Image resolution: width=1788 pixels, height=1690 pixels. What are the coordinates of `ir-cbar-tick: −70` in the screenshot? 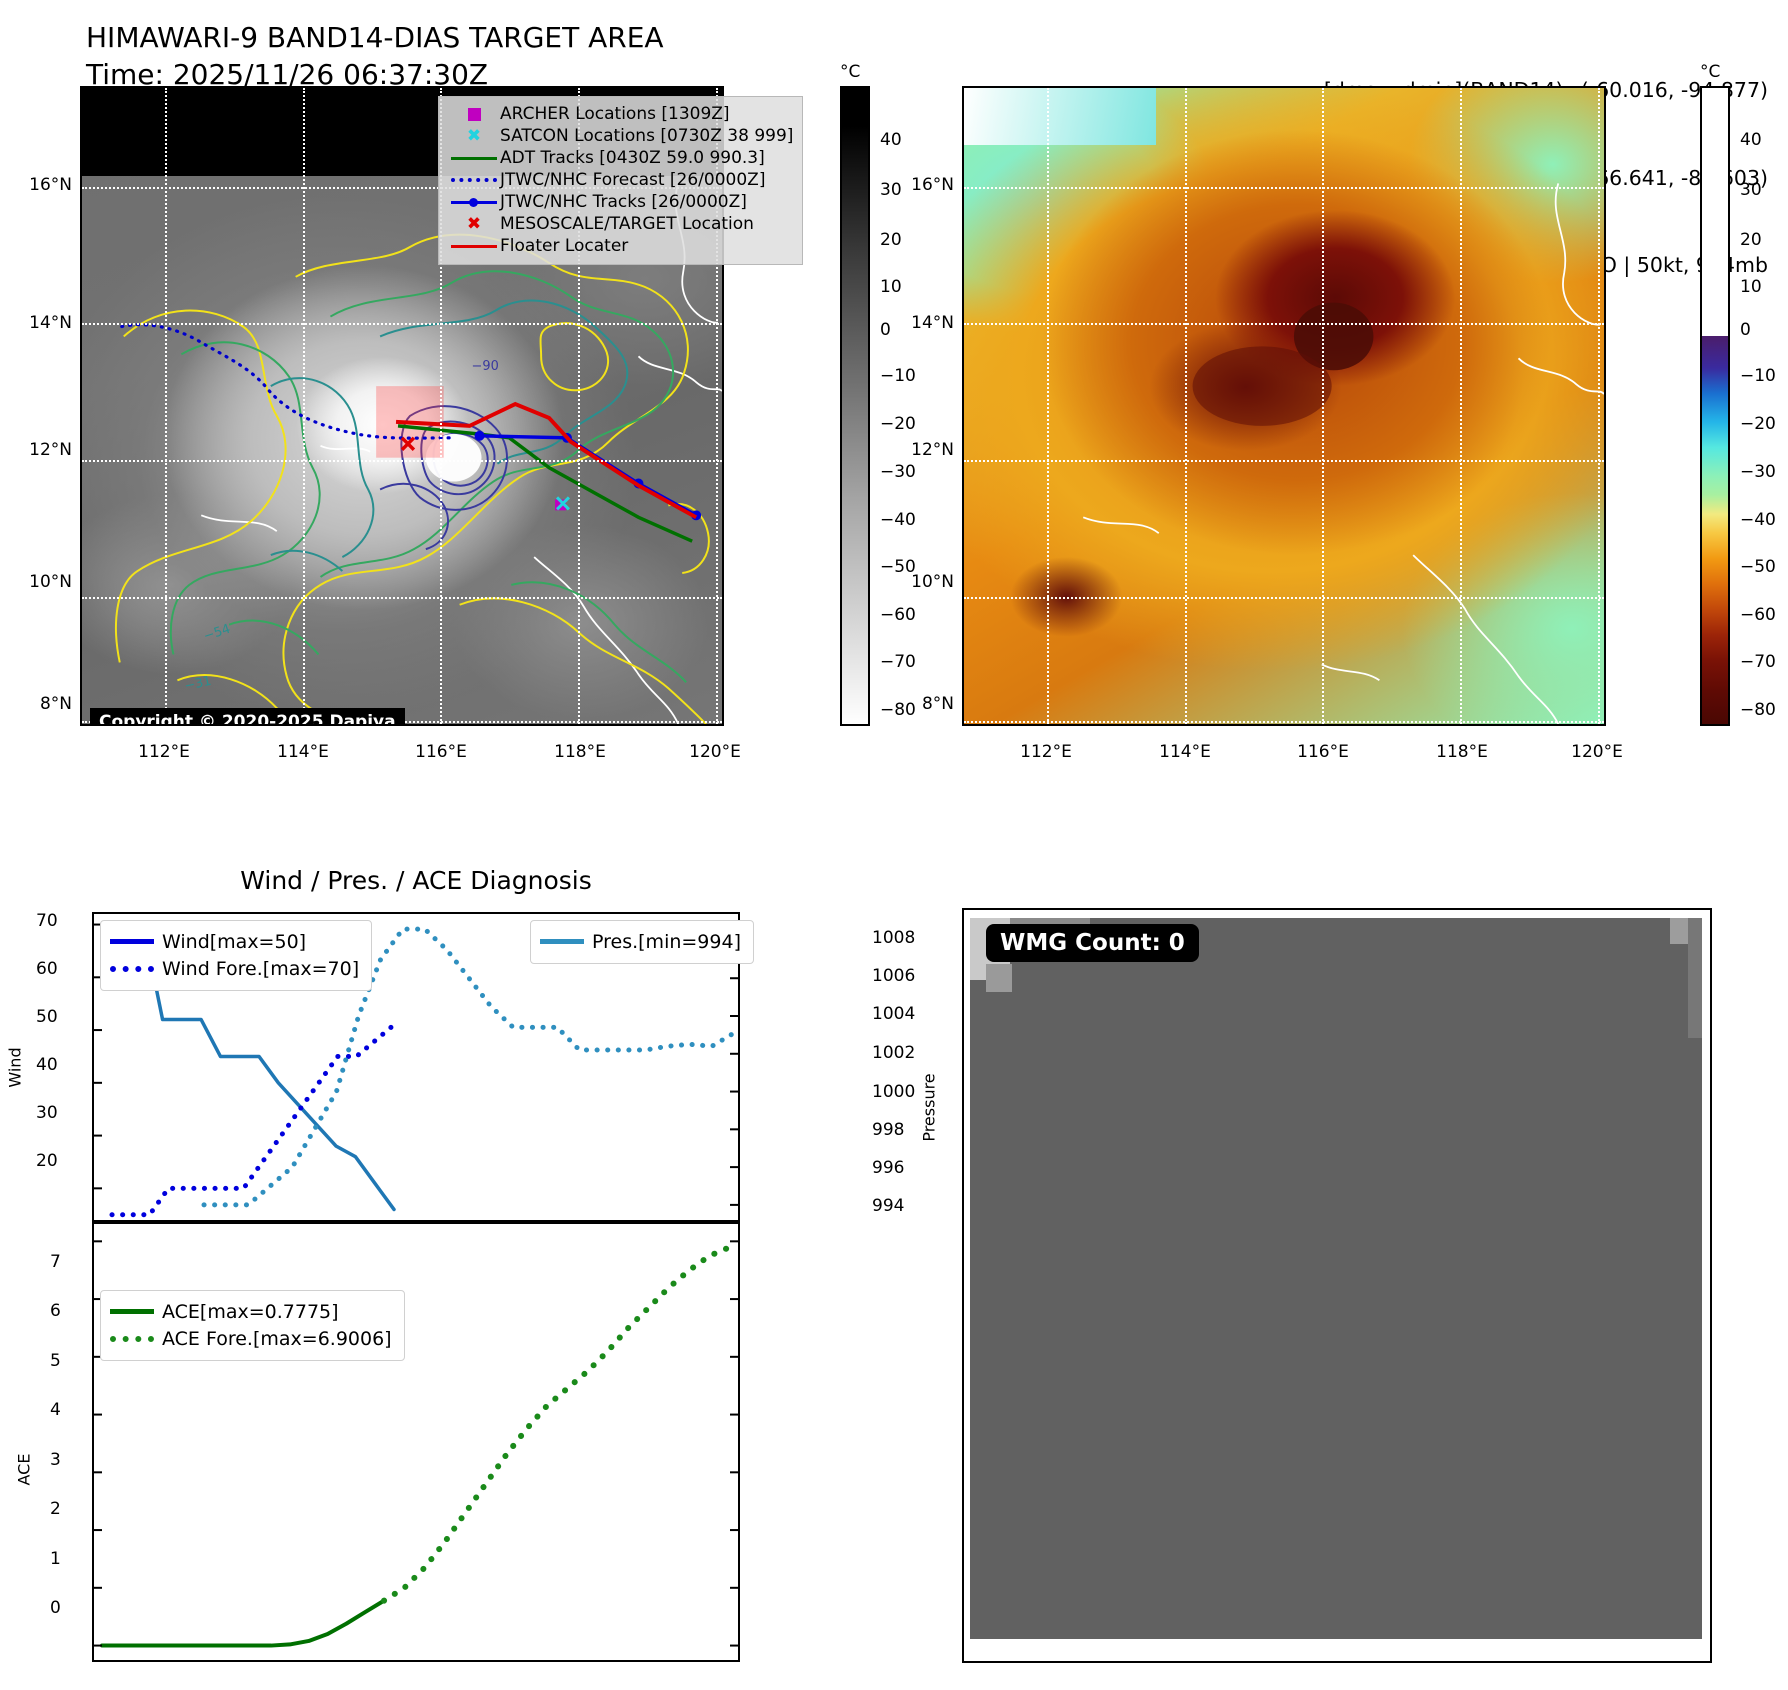 It's located at (898, 662).